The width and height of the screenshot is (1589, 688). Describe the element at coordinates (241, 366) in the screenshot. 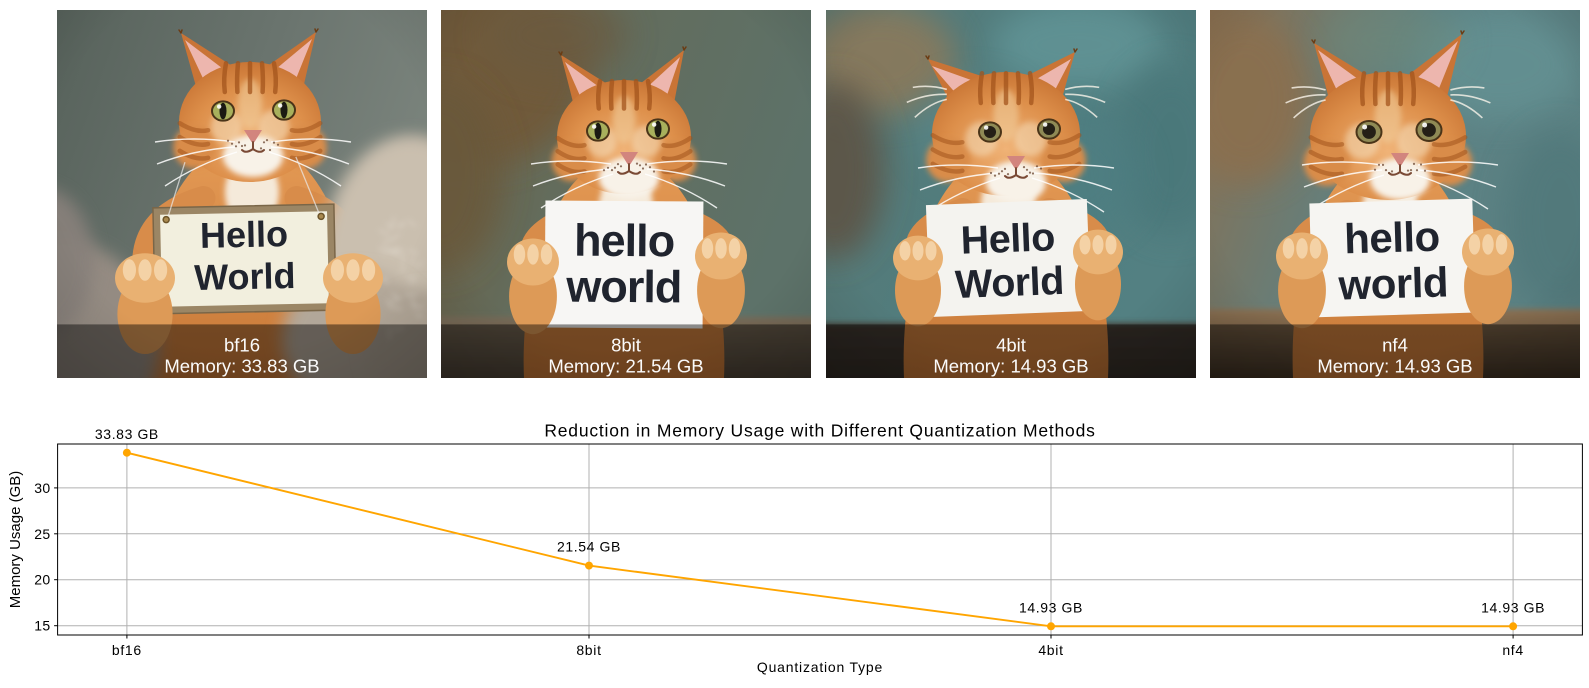

I see `svg-text: Memory: 33.83 GB` at that location.